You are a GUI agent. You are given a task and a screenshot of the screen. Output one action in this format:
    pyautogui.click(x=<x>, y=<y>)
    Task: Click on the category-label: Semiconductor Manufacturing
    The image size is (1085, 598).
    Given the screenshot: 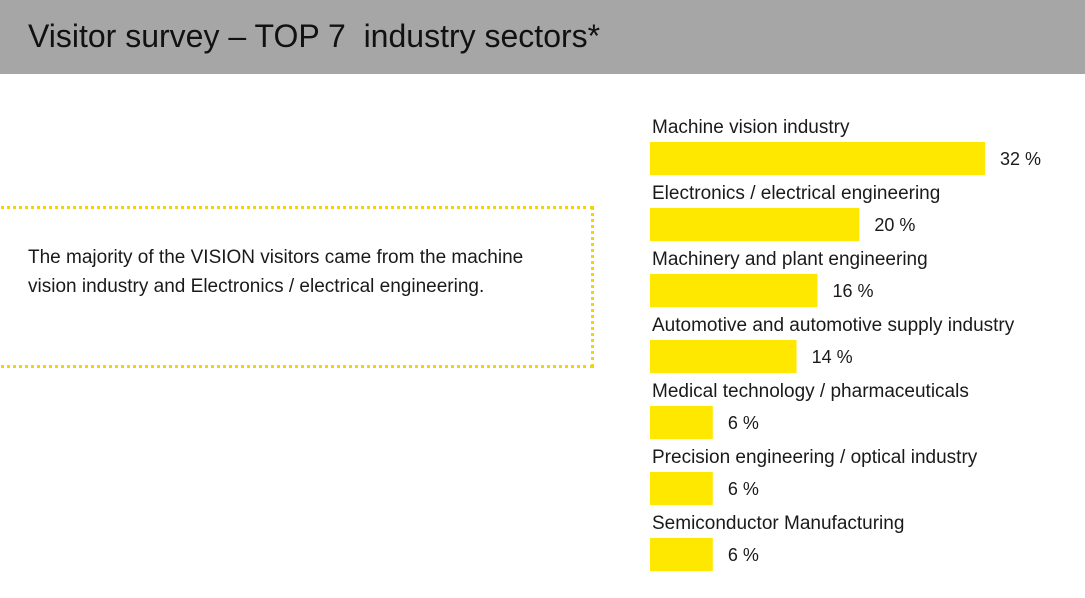 What is the action you would take?
    pyautogui.click(x=778, y=523)
    